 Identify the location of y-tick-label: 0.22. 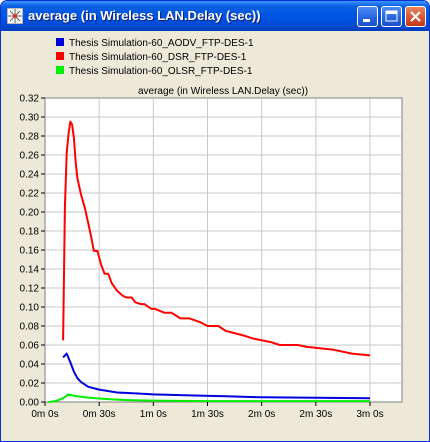
(30, 194).